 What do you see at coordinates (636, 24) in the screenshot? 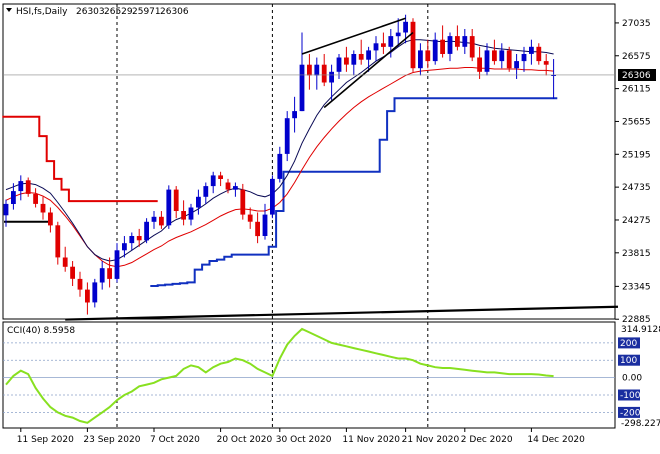
I see `price-tick-label: 27035` at bounding box center [636, 24].